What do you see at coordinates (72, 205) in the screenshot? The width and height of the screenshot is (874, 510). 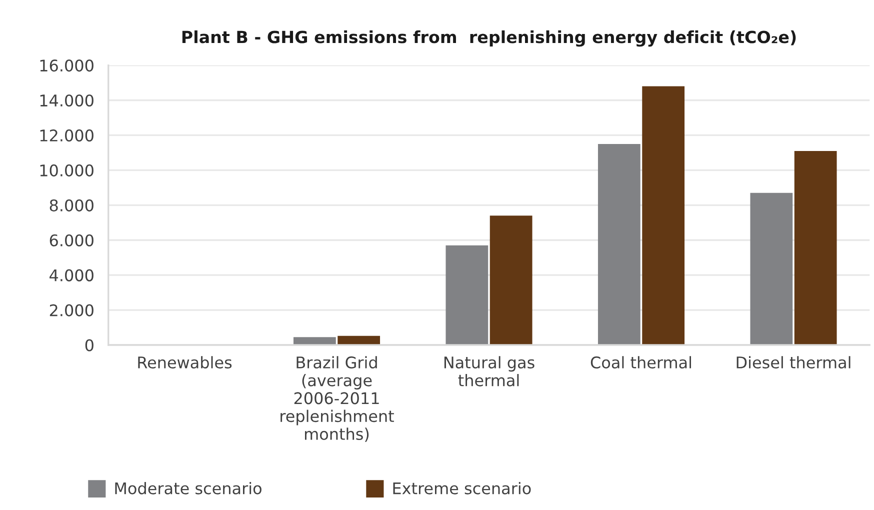 I see `y-tick-label: 8.000` at bounding box center [72, 205].